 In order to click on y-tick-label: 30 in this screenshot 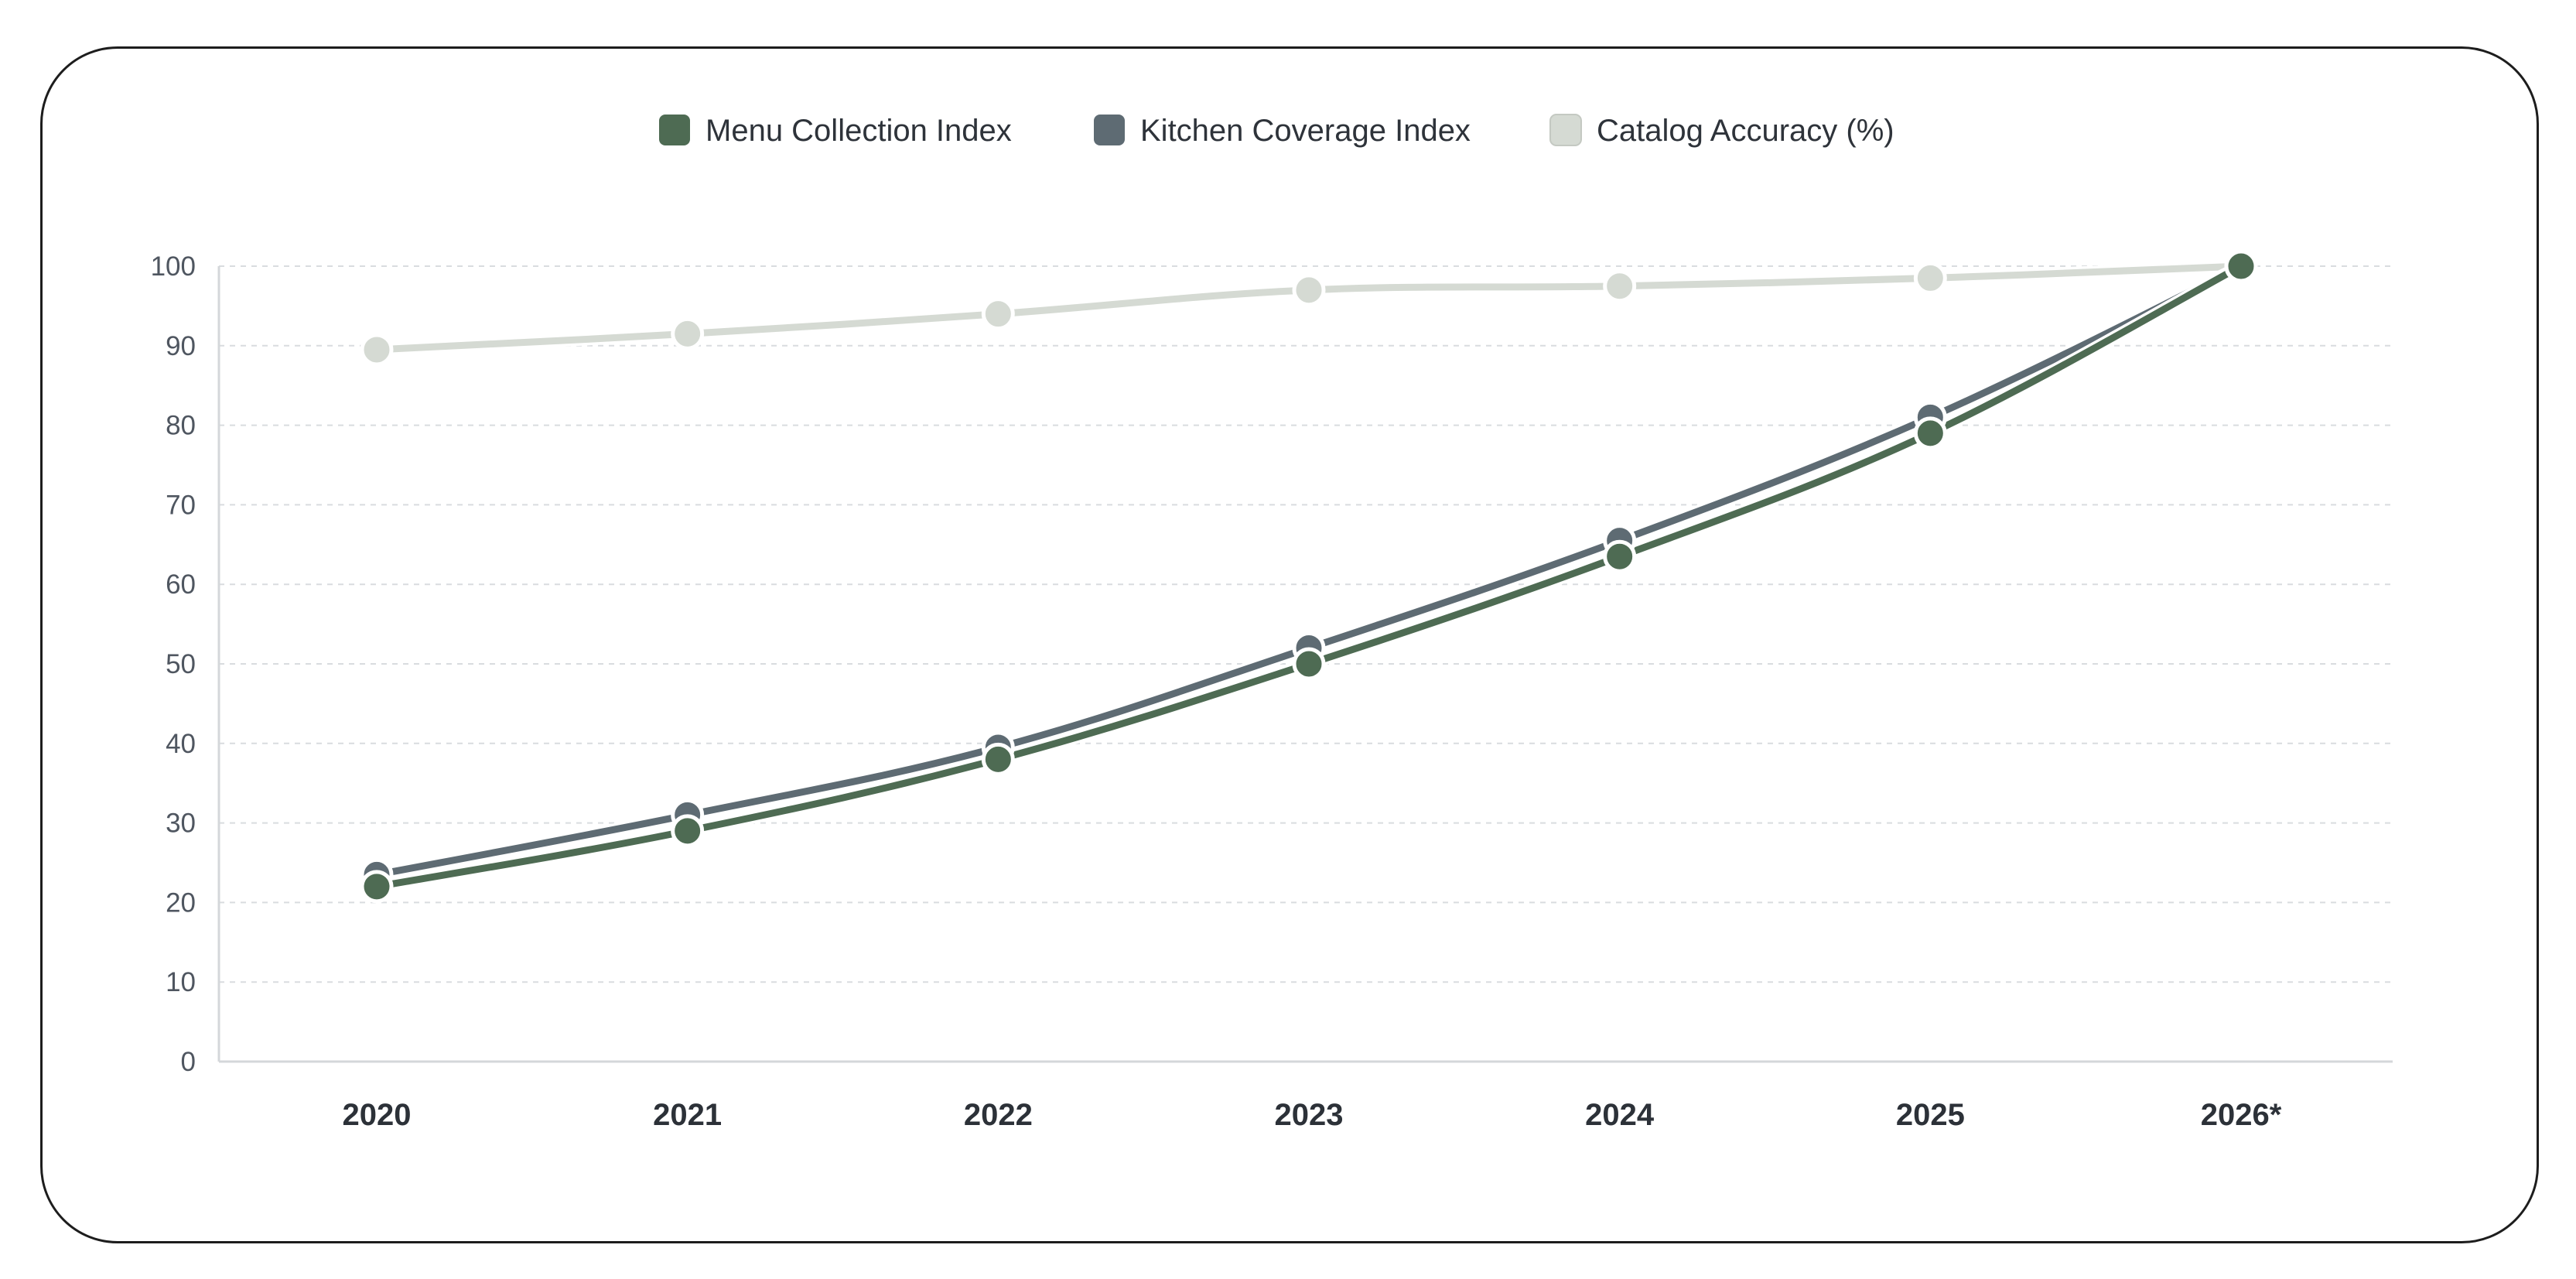, I will do `click(181, 824)`.